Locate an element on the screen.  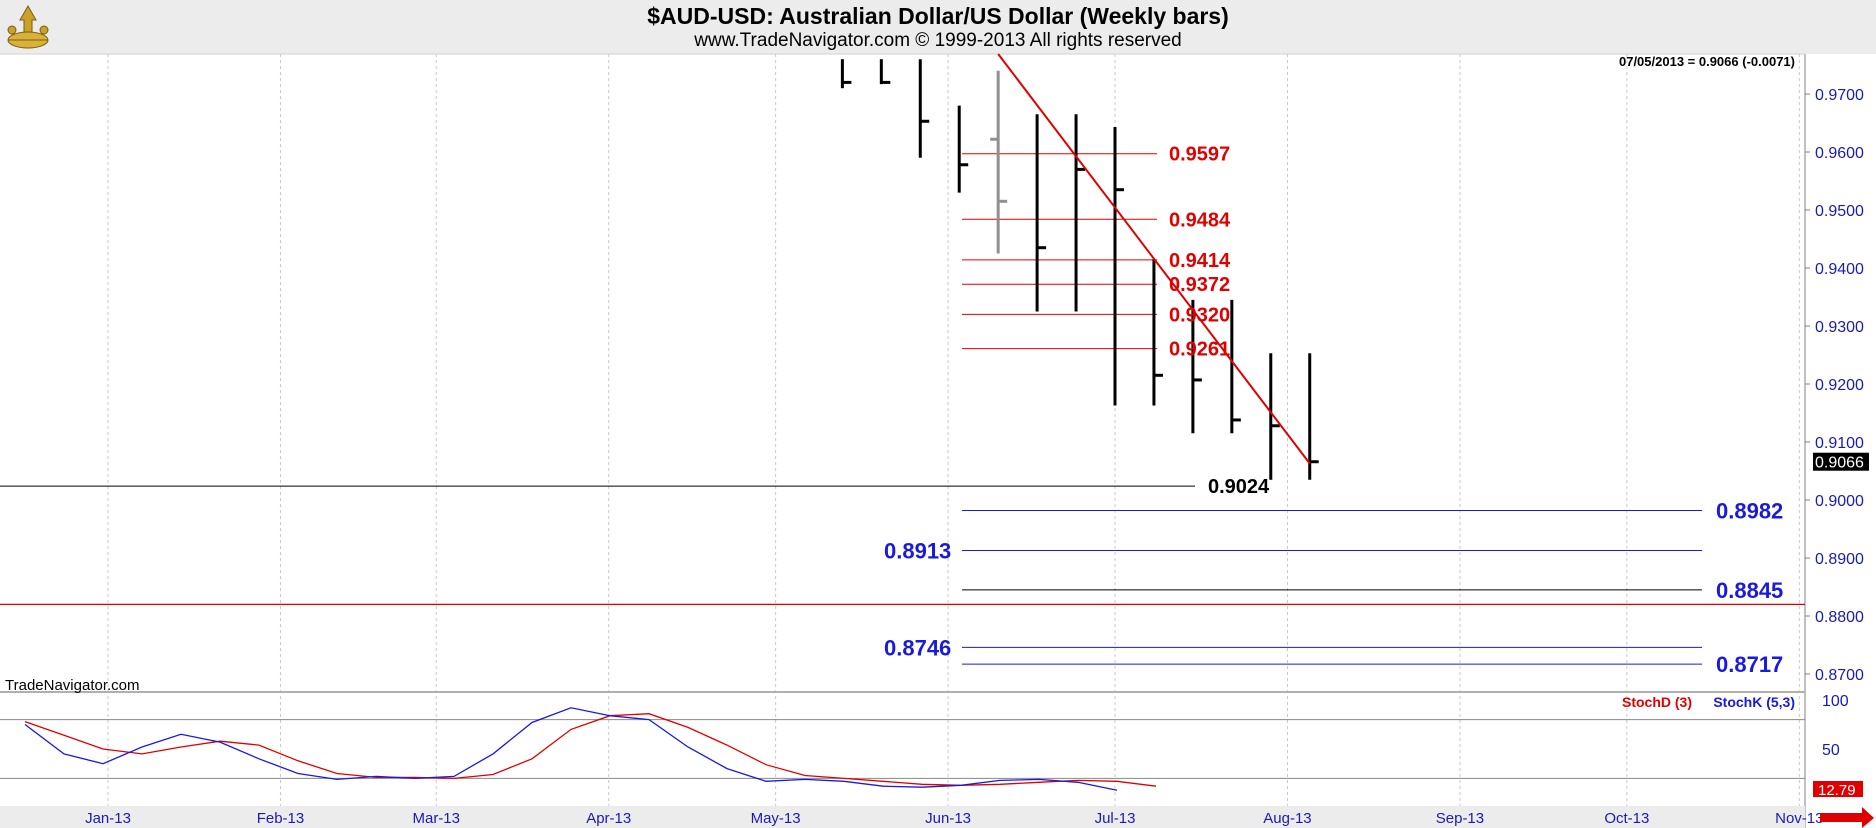
trade-navigator-logo is located at coordinates (28, 27).